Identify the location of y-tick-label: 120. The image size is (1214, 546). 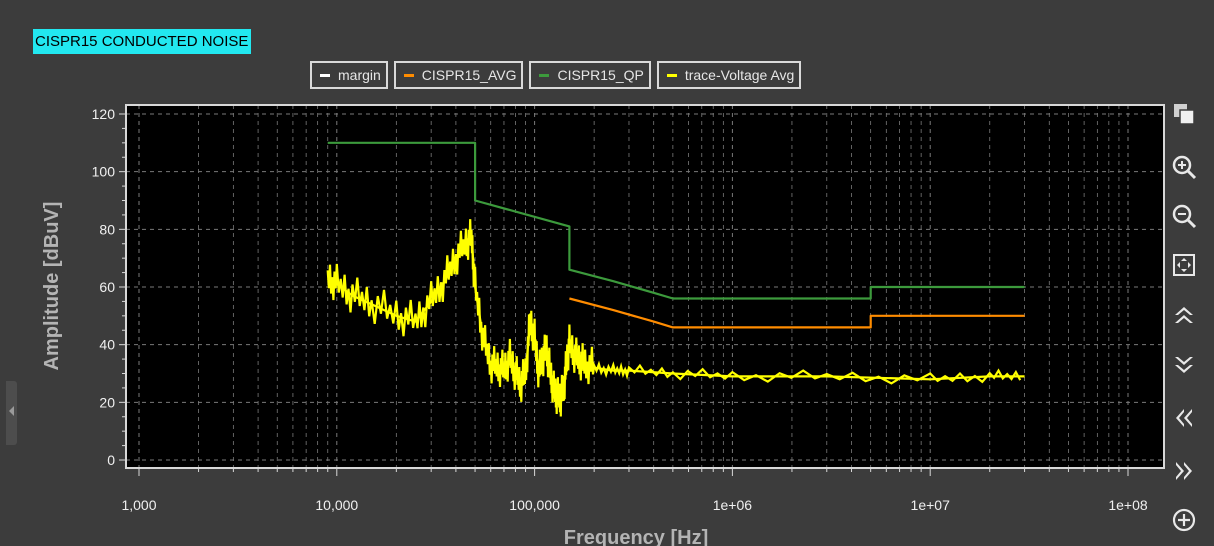
(104, 114).